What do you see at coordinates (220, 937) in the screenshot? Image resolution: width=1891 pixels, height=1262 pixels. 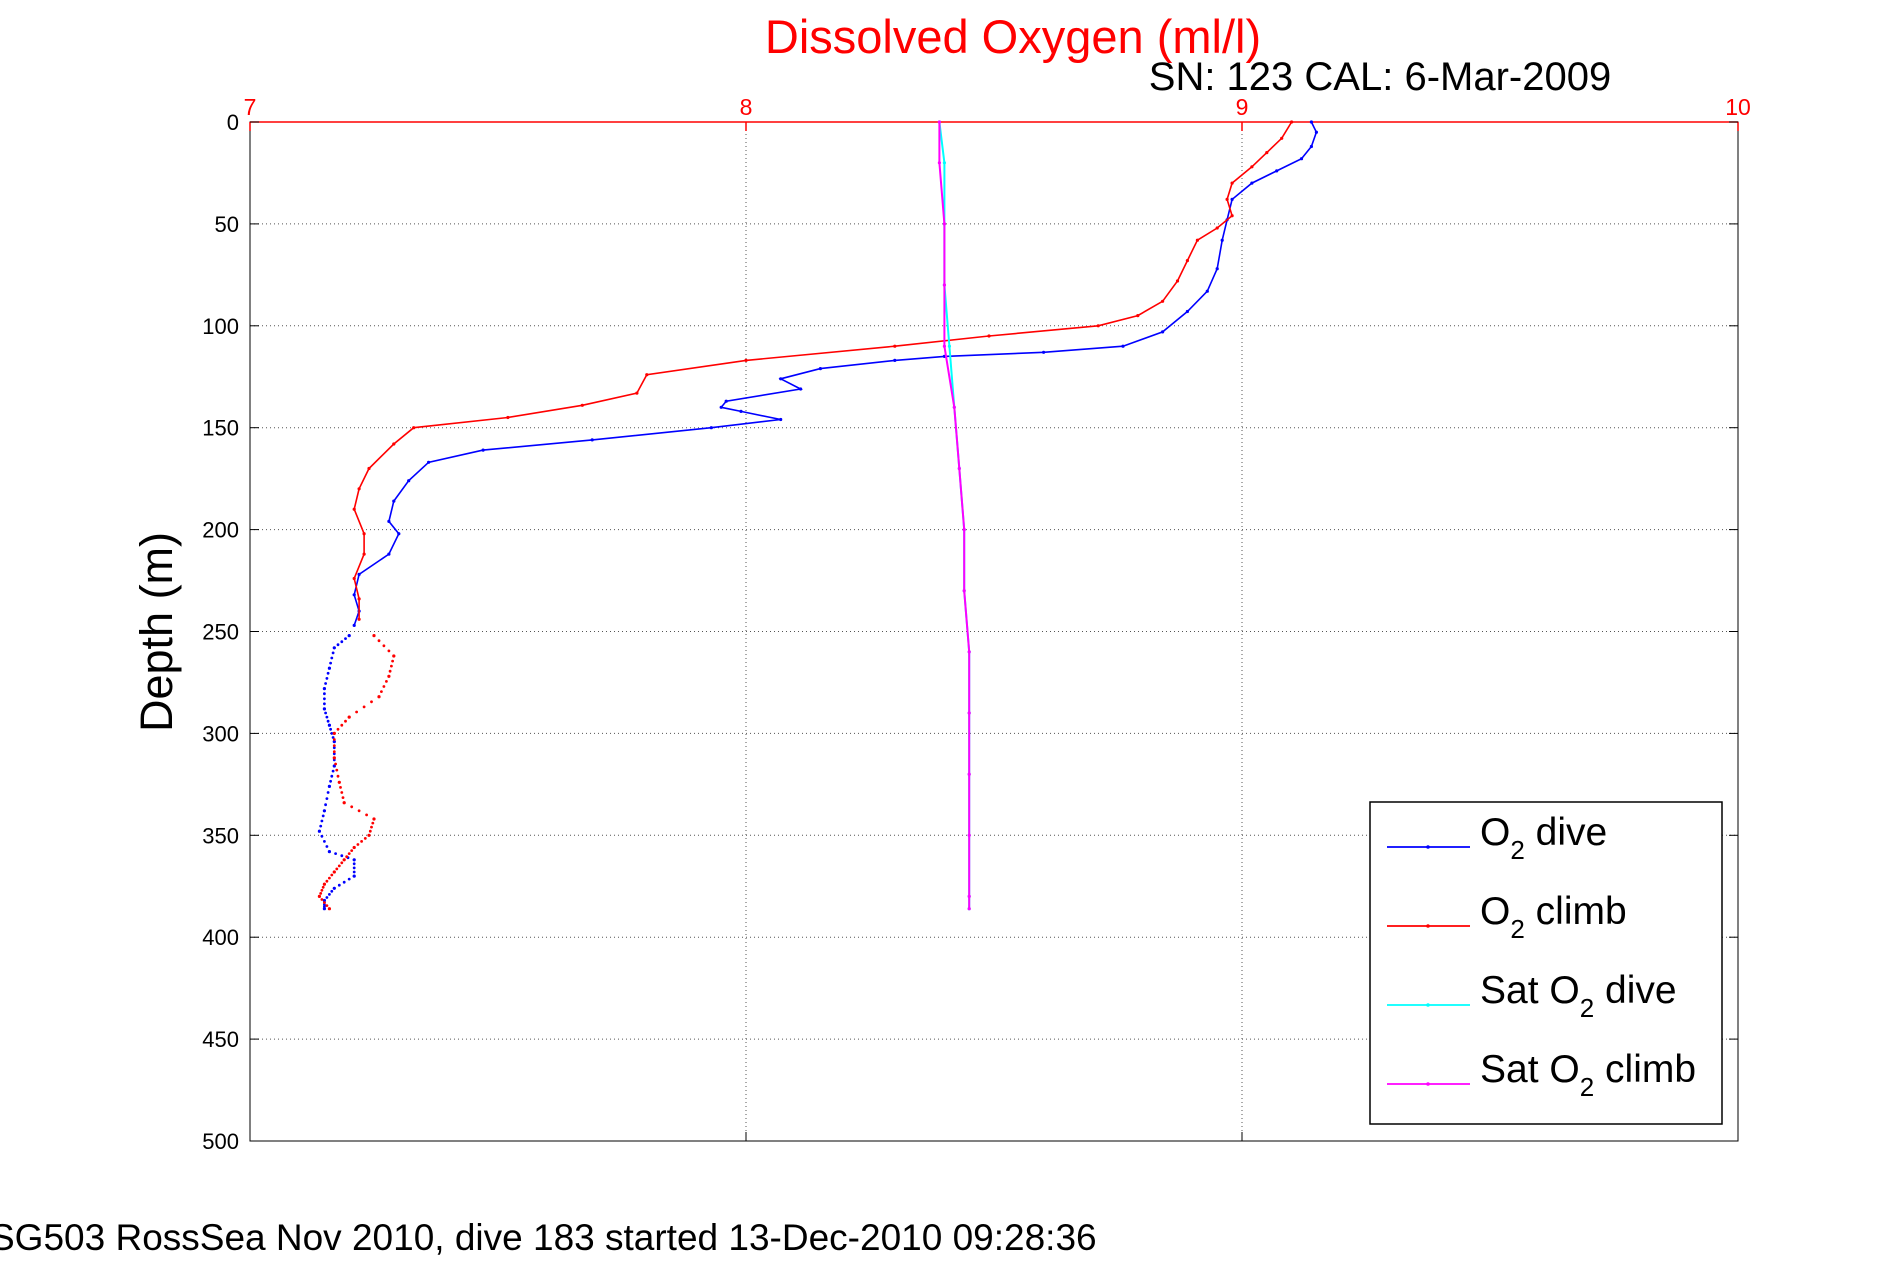 I see `y-tick-label: 400` at bounding box center [220, 937].